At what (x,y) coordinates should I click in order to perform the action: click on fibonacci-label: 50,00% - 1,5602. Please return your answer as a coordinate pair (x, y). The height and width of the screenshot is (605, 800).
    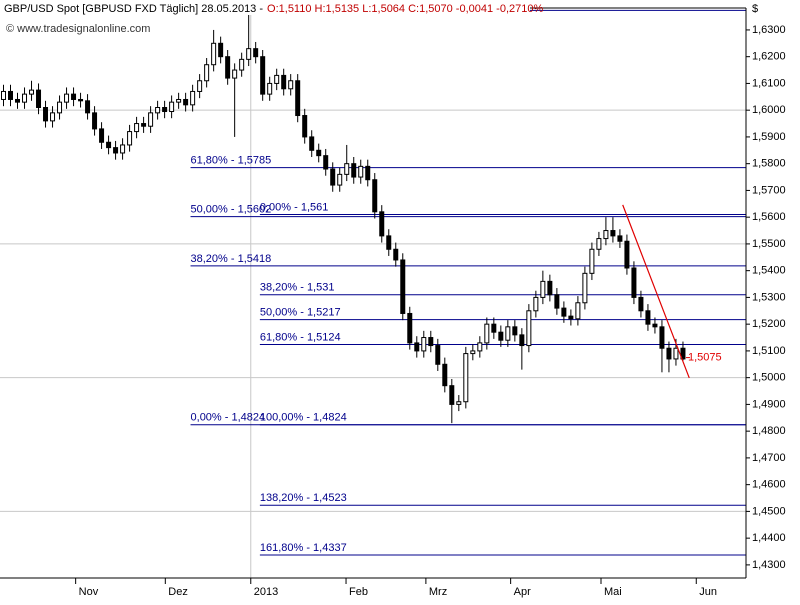
    Looking at the image, I should click on (231, 210).